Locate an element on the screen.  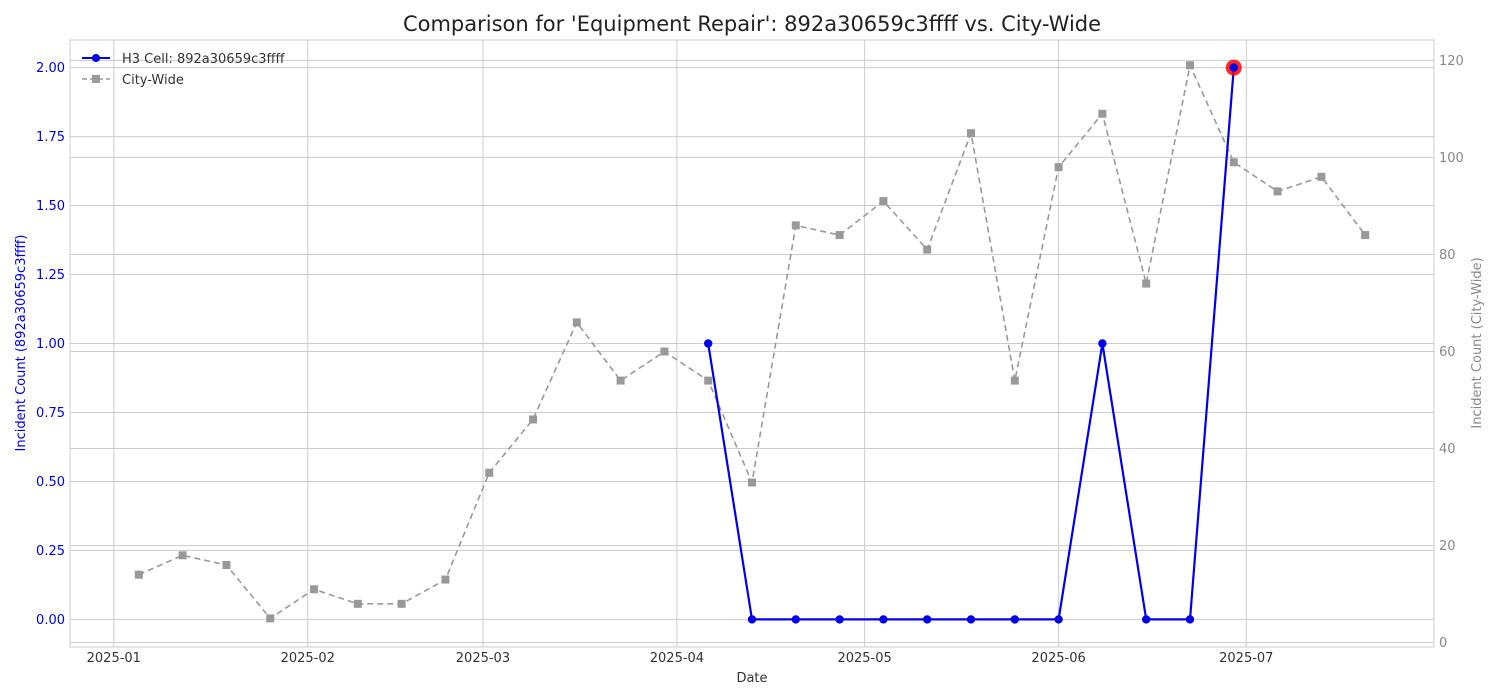
legend-label-city-wide: City-Wide is located at coordinates (153, 80).